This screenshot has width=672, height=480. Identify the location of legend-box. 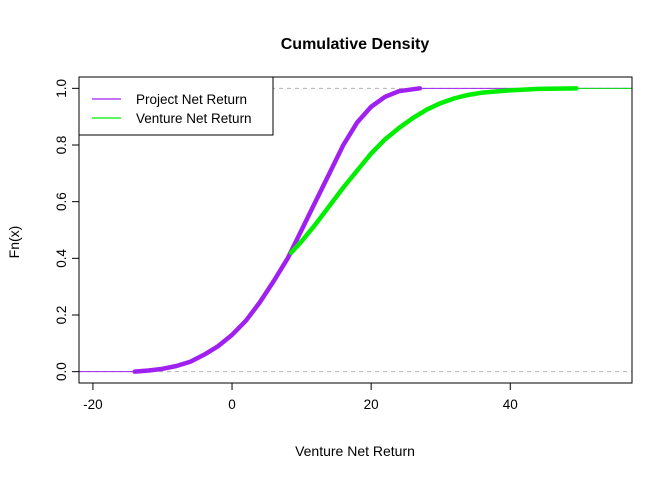
(176, 106).